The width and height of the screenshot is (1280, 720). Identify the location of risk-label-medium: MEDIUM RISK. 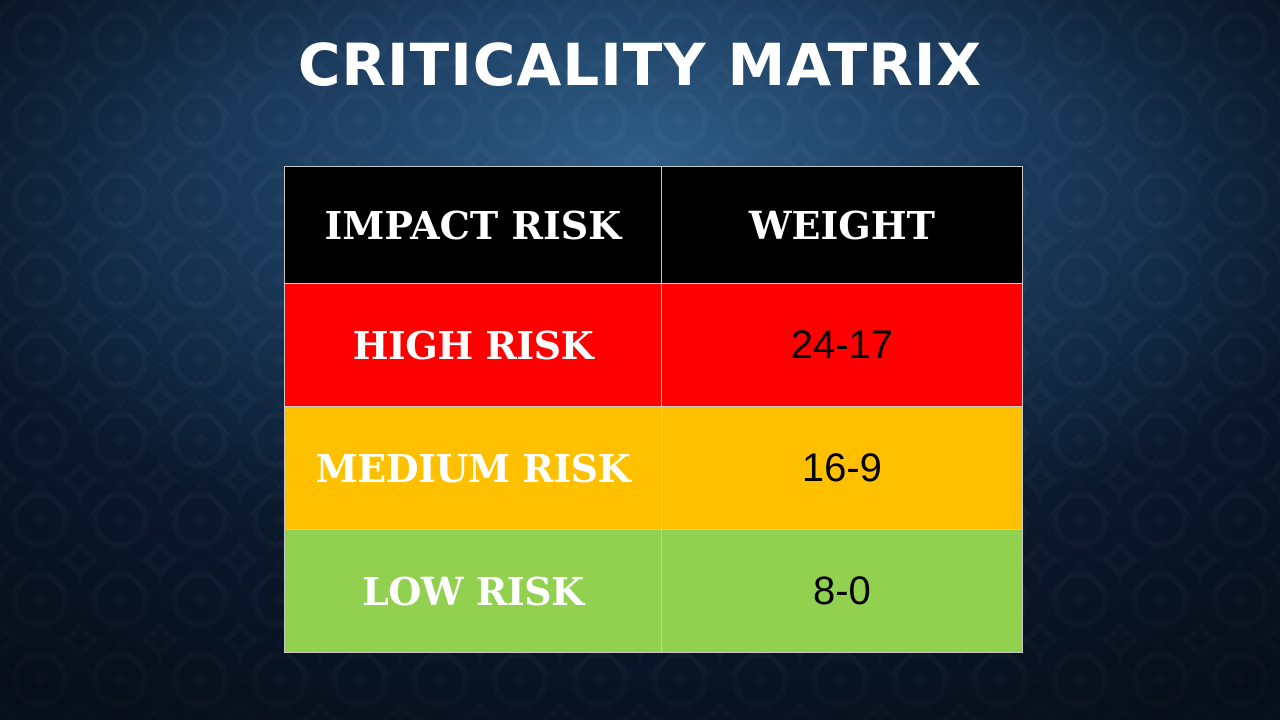
(473, 468).